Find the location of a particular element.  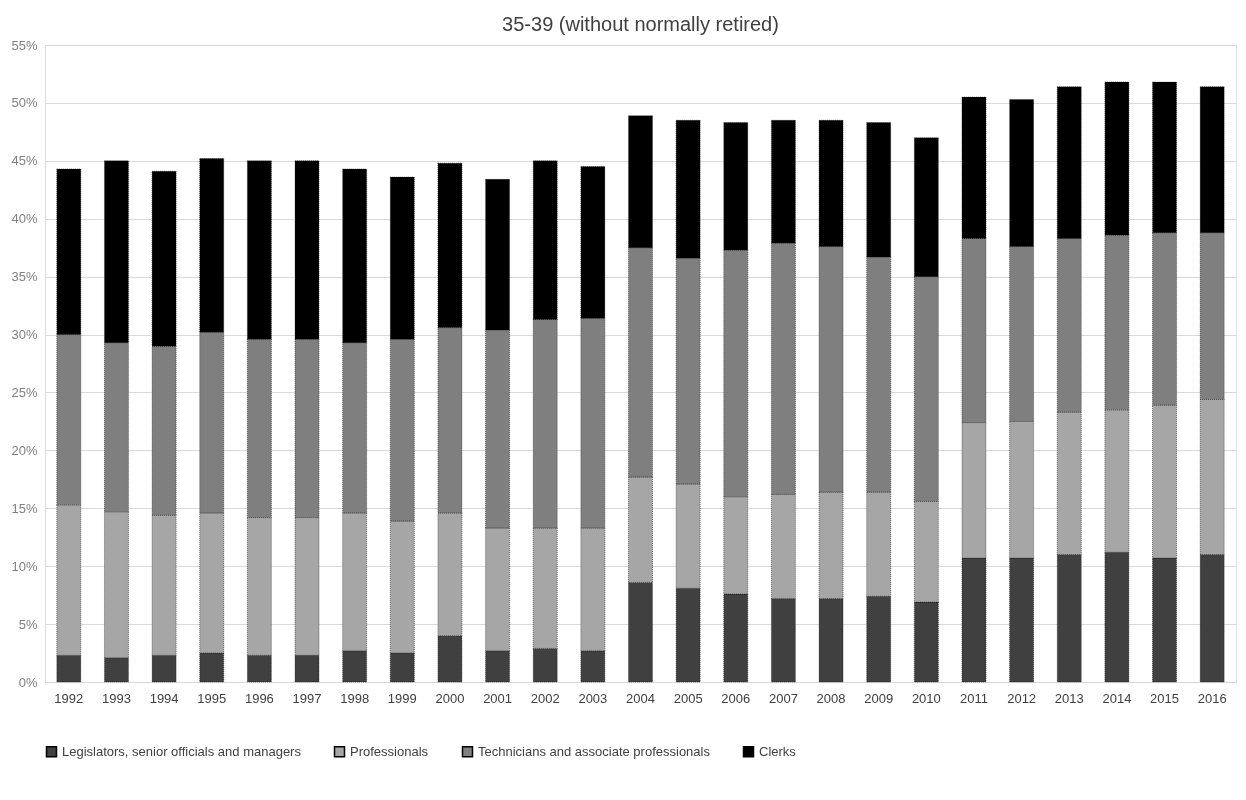

x-tick-label: 2000 is located at coordinates (450, 698).